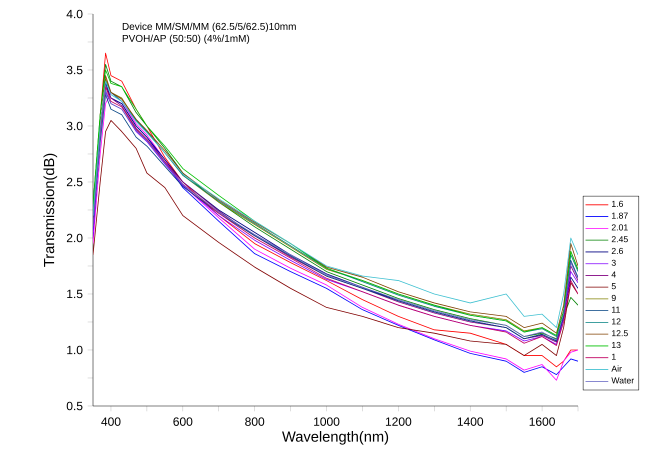 Image resolution: width=652 pixels, height=473 pixels. Describe the element at coordinates (111, 421) in the screenshot. I see `x-tick-label: 400` at that location.